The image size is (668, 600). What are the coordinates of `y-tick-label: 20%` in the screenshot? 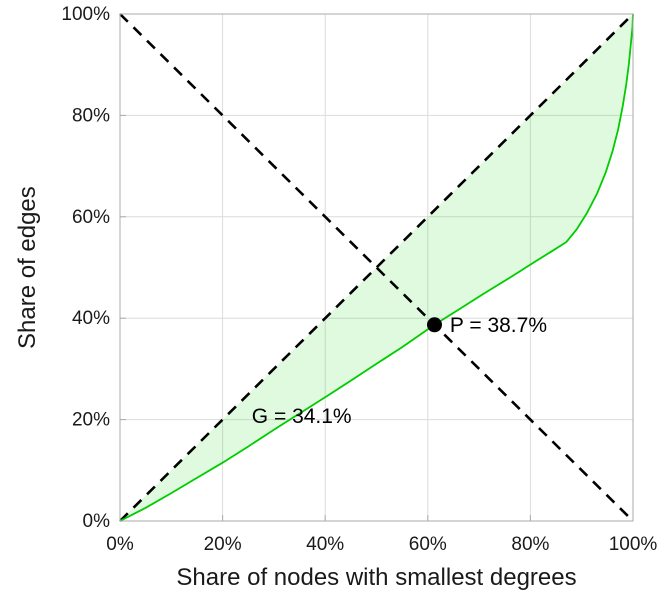 It's located at (91, 420).